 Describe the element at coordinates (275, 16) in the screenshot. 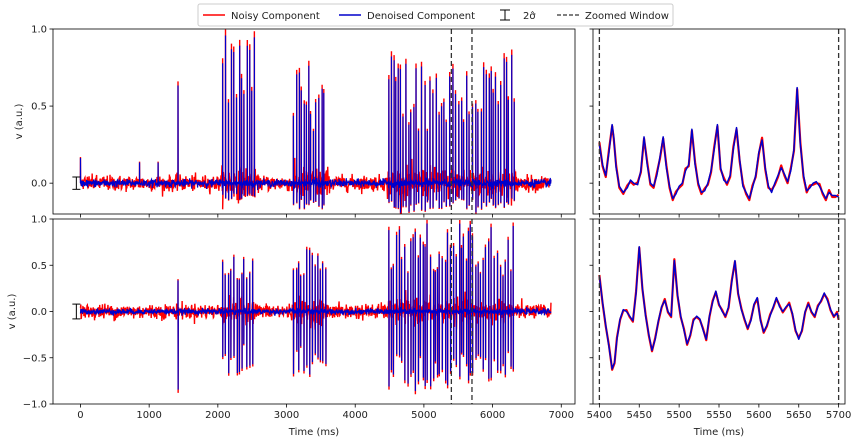

I see `legend-label-noisy: Noisy Component` at that location.